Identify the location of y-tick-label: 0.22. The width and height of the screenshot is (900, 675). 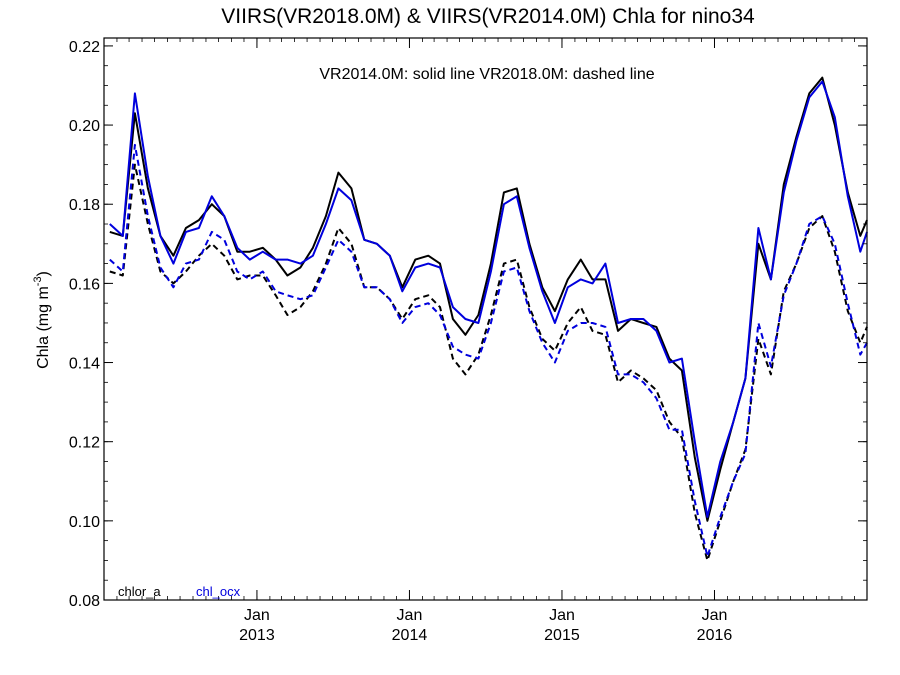
(84, 47).